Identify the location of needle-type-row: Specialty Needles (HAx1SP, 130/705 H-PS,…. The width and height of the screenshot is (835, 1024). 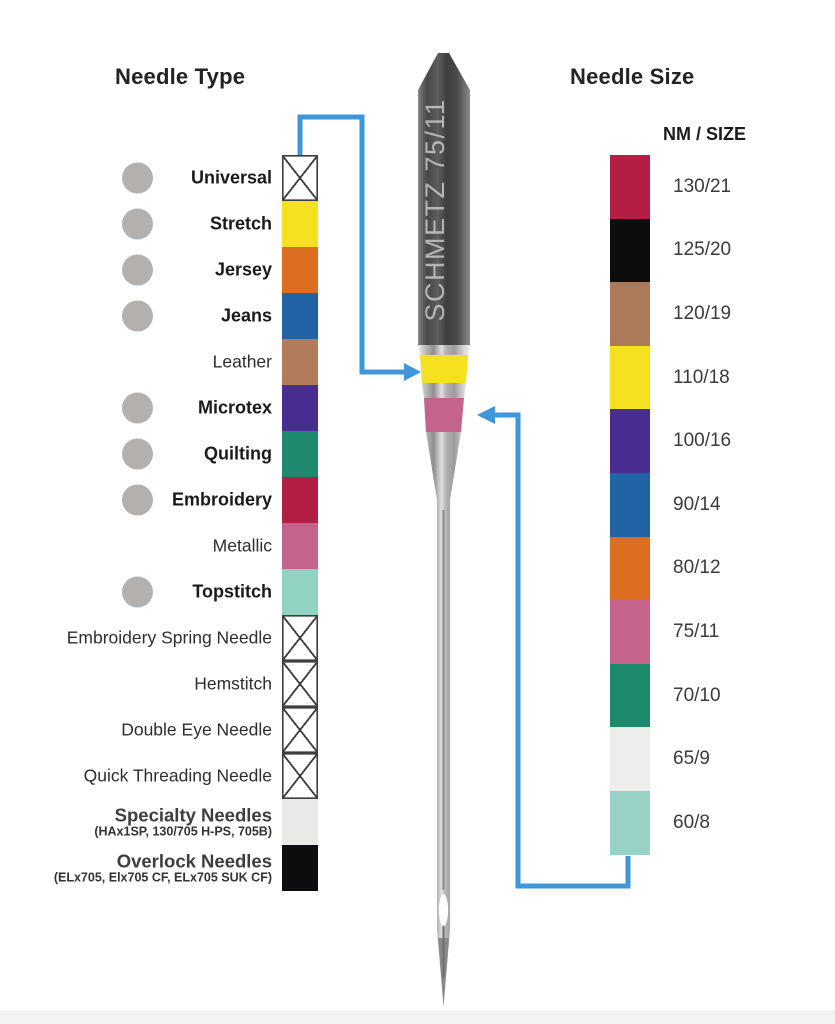
(179, 822).